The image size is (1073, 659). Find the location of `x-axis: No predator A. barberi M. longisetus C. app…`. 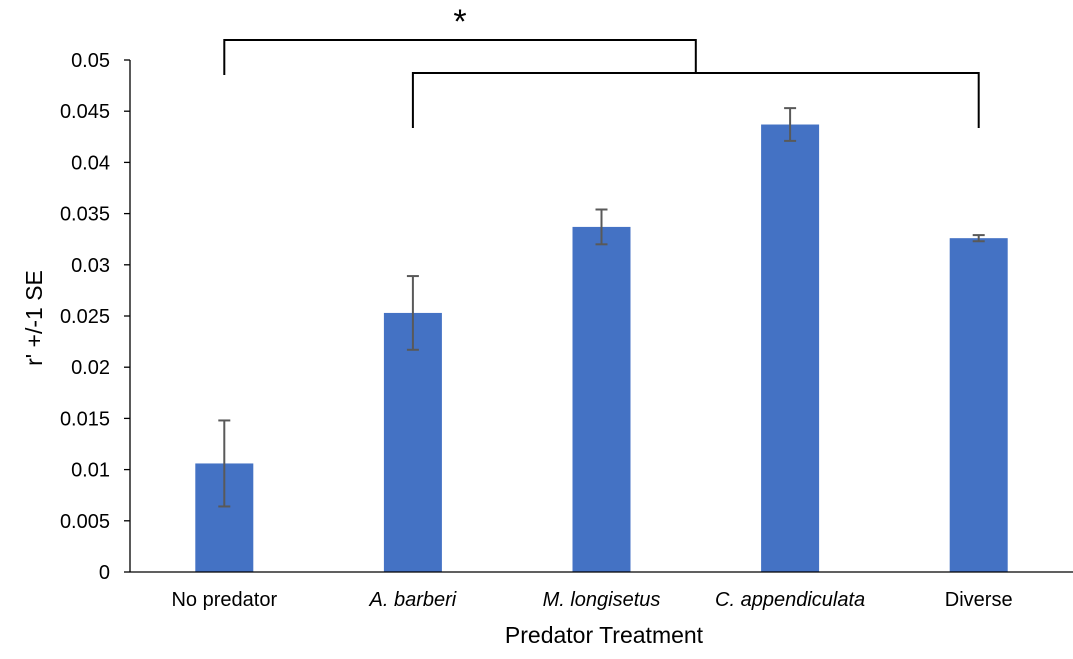

x-axis: No predator A. barberi M. longisetus C. app… is located at coordinates (601, 591).